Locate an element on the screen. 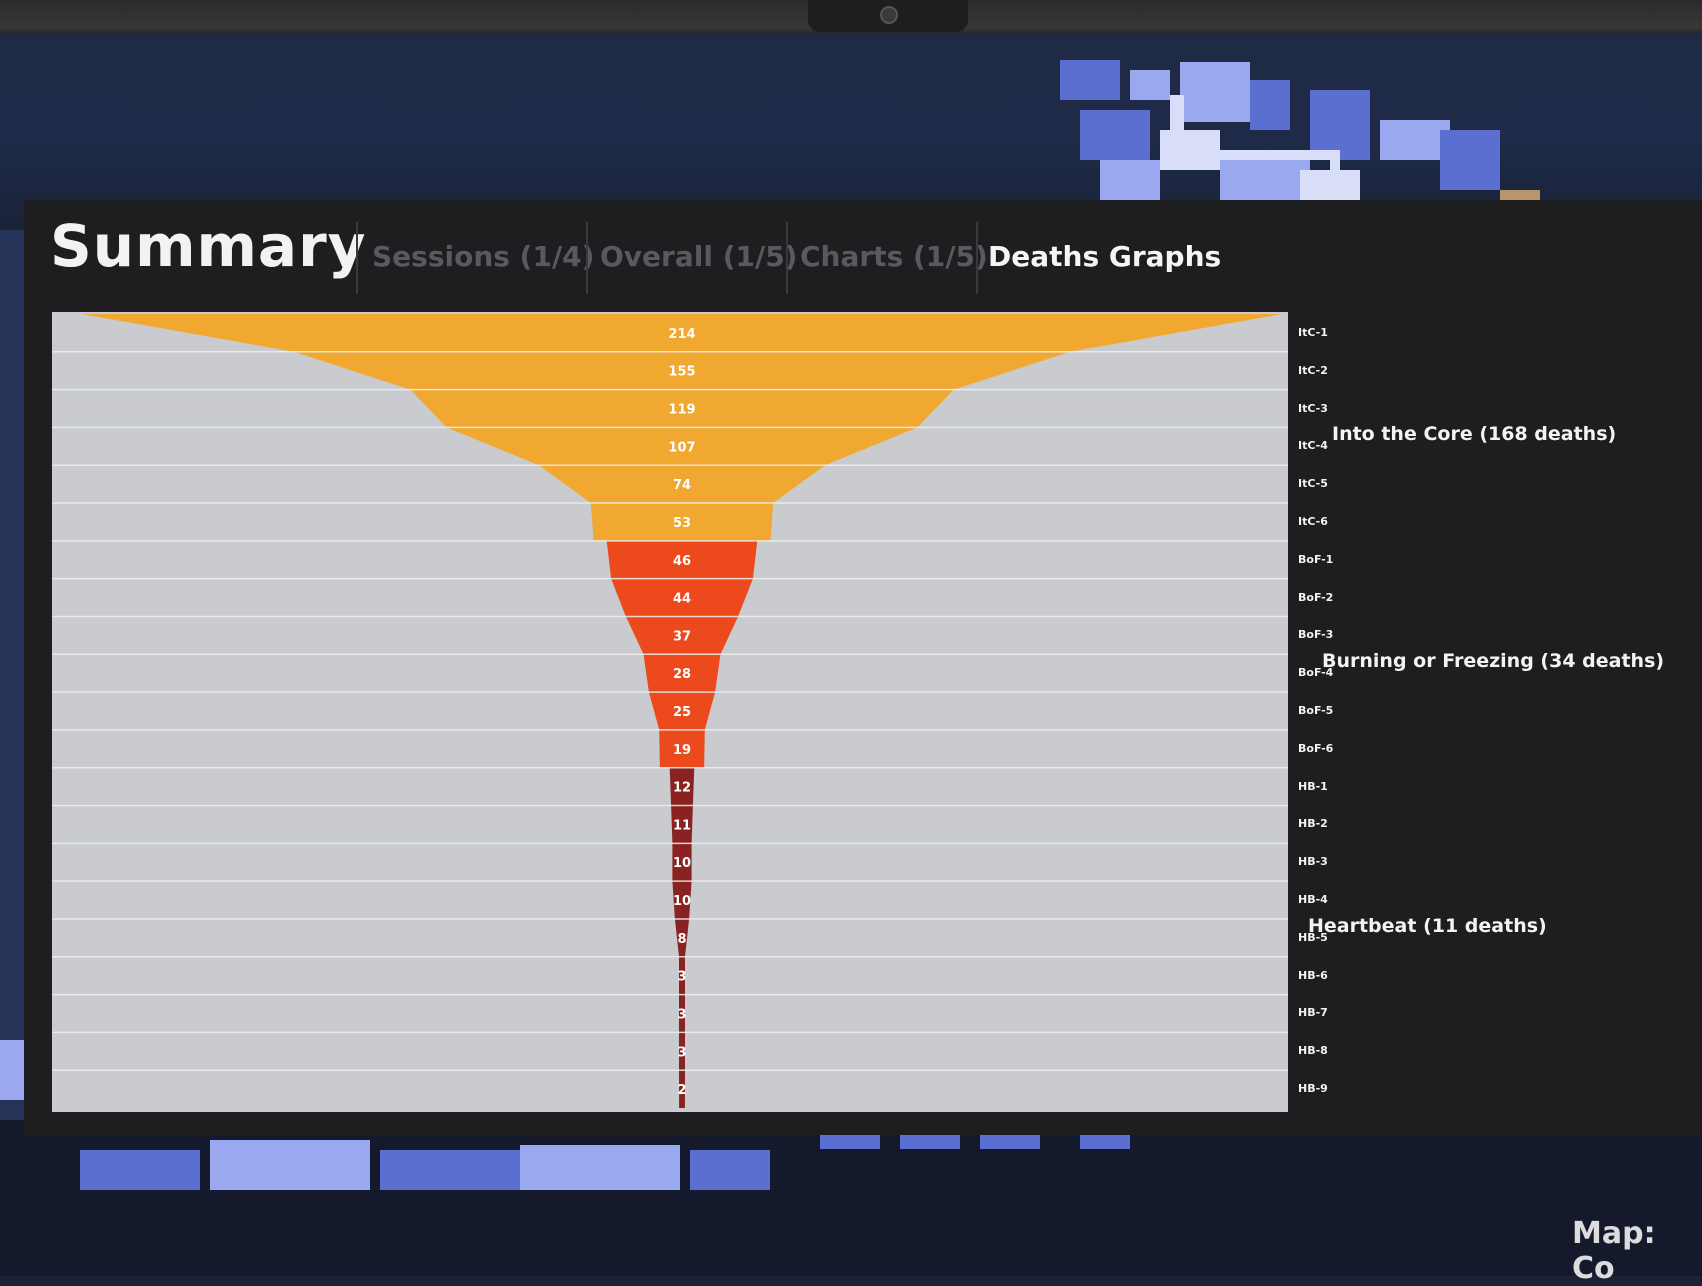 The height and width of the screenshot is (1286, 1702). tab-deaths-graphs: Deaths Graphs is located at coordinates (1105, 256).